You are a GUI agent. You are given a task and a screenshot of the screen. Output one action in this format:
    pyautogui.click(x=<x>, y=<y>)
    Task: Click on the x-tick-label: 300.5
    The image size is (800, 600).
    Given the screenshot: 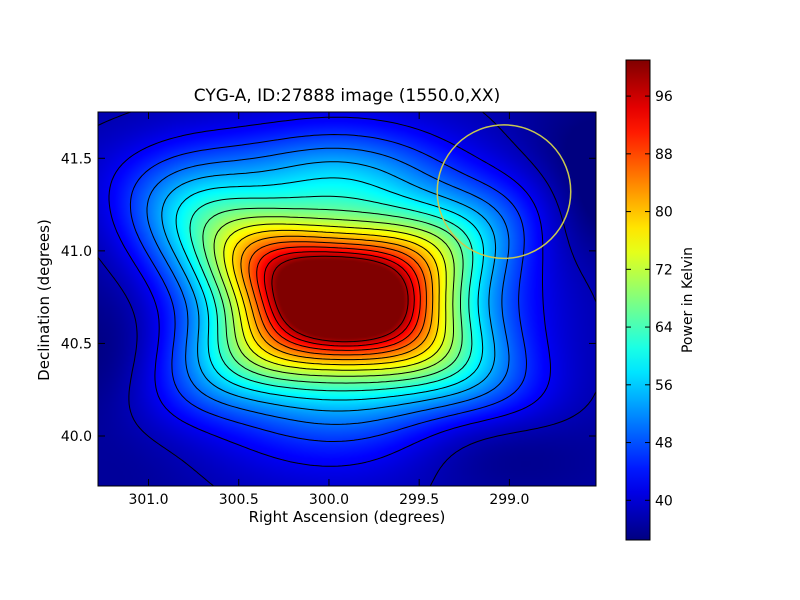 What is the action you would take?
    pyautogui.click(x=239, y=500)
    